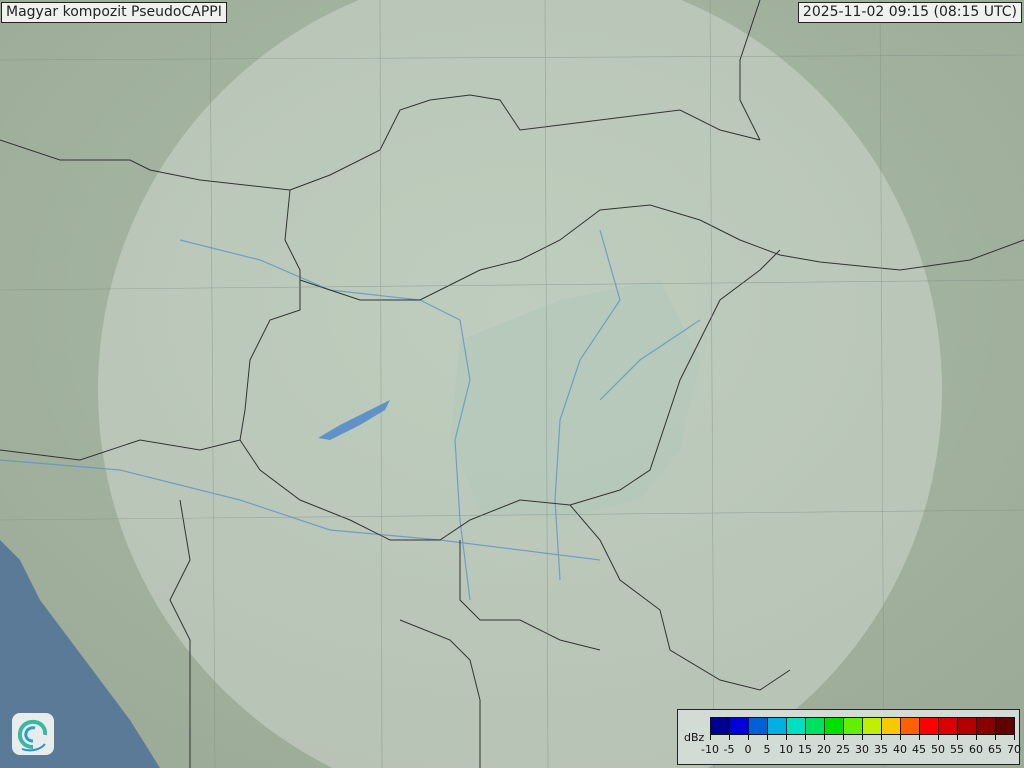  I want to click on legend-tick-labels: -10 -5 0 5 10 15 20 25 30 35 40 45 50 55 60 65 70, so click(861, 750).